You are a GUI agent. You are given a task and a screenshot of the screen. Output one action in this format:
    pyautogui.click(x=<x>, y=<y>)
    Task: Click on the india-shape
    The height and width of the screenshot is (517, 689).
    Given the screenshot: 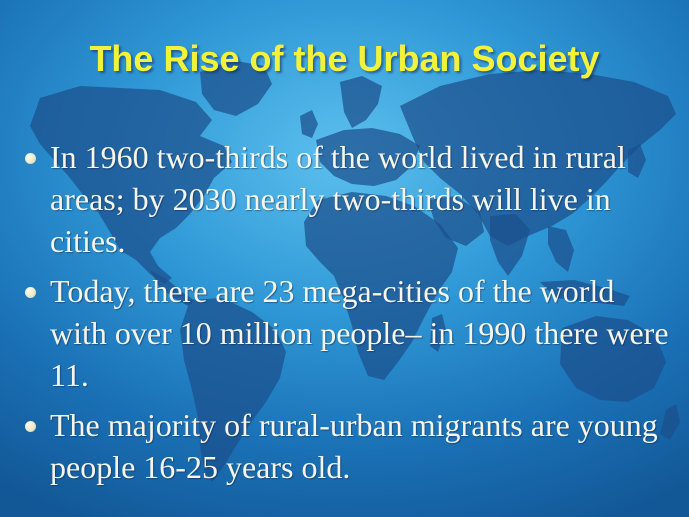 What is the action you would take?
    pyautogui.click(x=510, y=245)
    